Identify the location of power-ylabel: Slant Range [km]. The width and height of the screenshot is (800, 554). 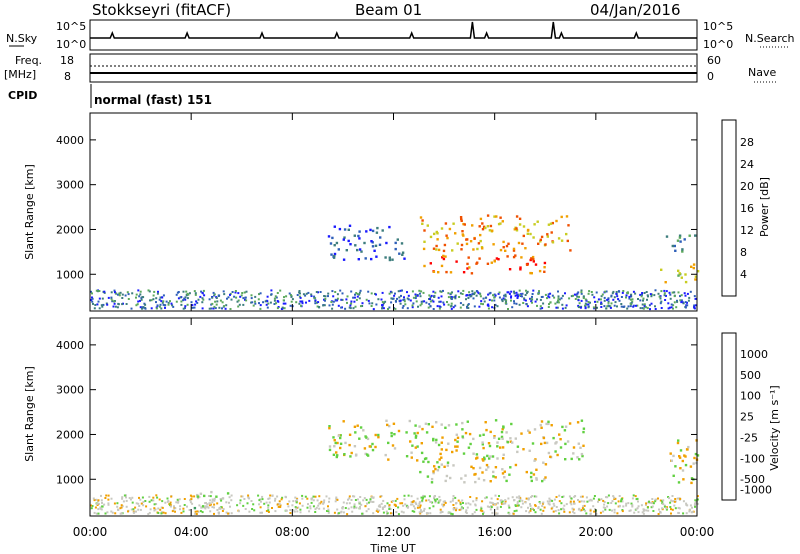
(29, 212).